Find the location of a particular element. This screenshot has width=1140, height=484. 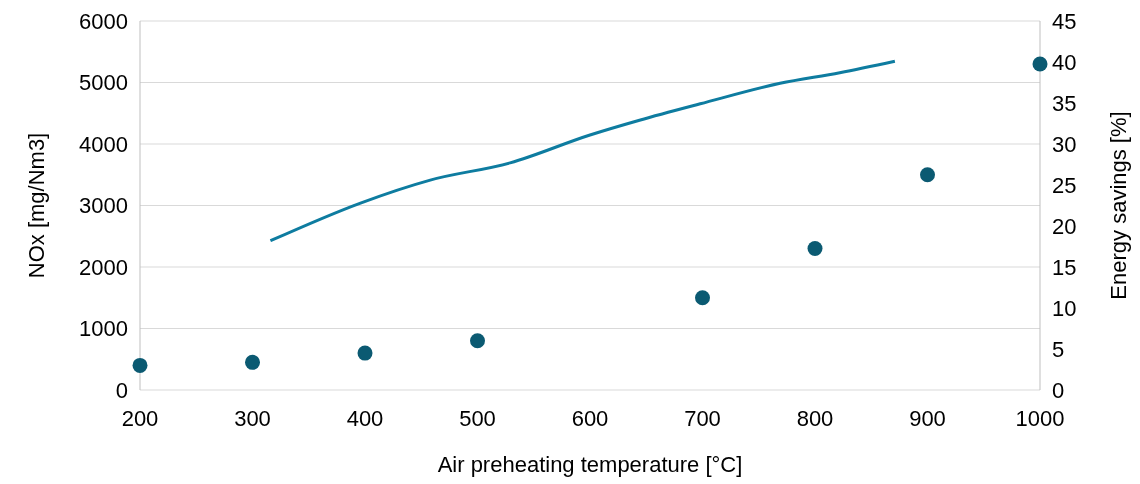

y2-tick-label: 20 is located at coordinates (1064, 226).